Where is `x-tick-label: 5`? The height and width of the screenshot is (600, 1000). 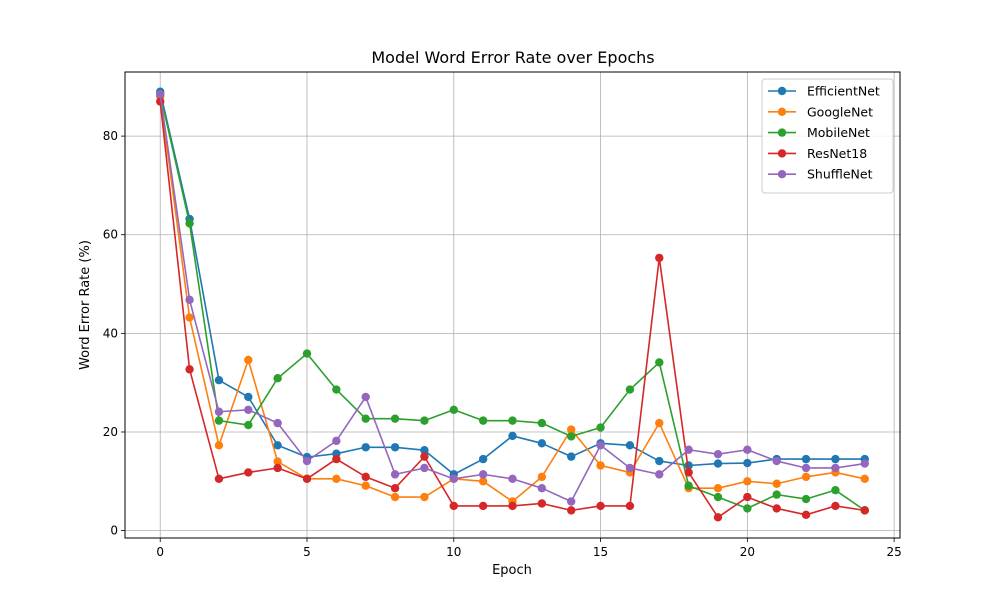 x-tick-label: 5 is located at coordinates (307, 552).